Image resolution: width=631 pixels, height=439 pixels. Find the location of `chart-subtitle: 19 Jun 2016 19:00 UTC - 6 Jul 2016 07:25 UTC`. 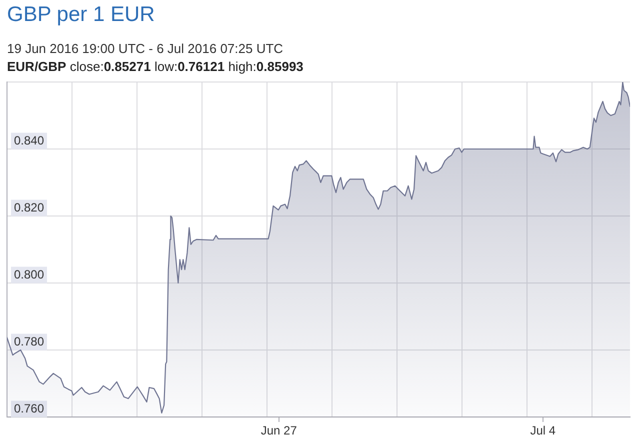

chart-subtitle: 19 Jun 2016 19:00 UTC - 6 Jul 2016 07:25 UTC is located at coordinates (145, 49).